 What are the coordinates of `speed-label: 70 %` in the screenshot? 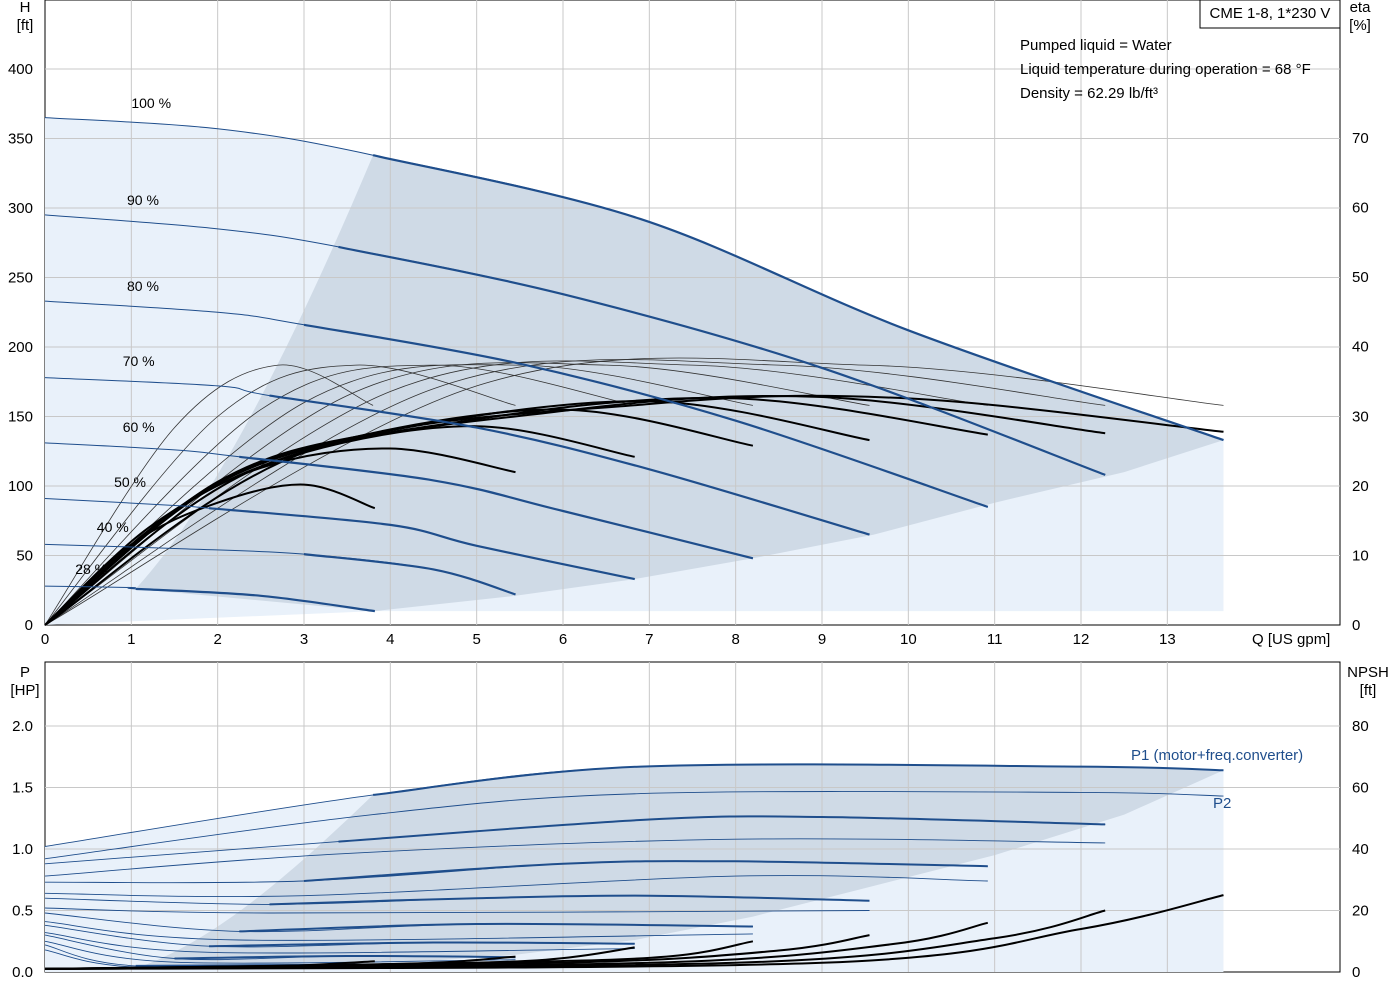 It's located at (139, 361).